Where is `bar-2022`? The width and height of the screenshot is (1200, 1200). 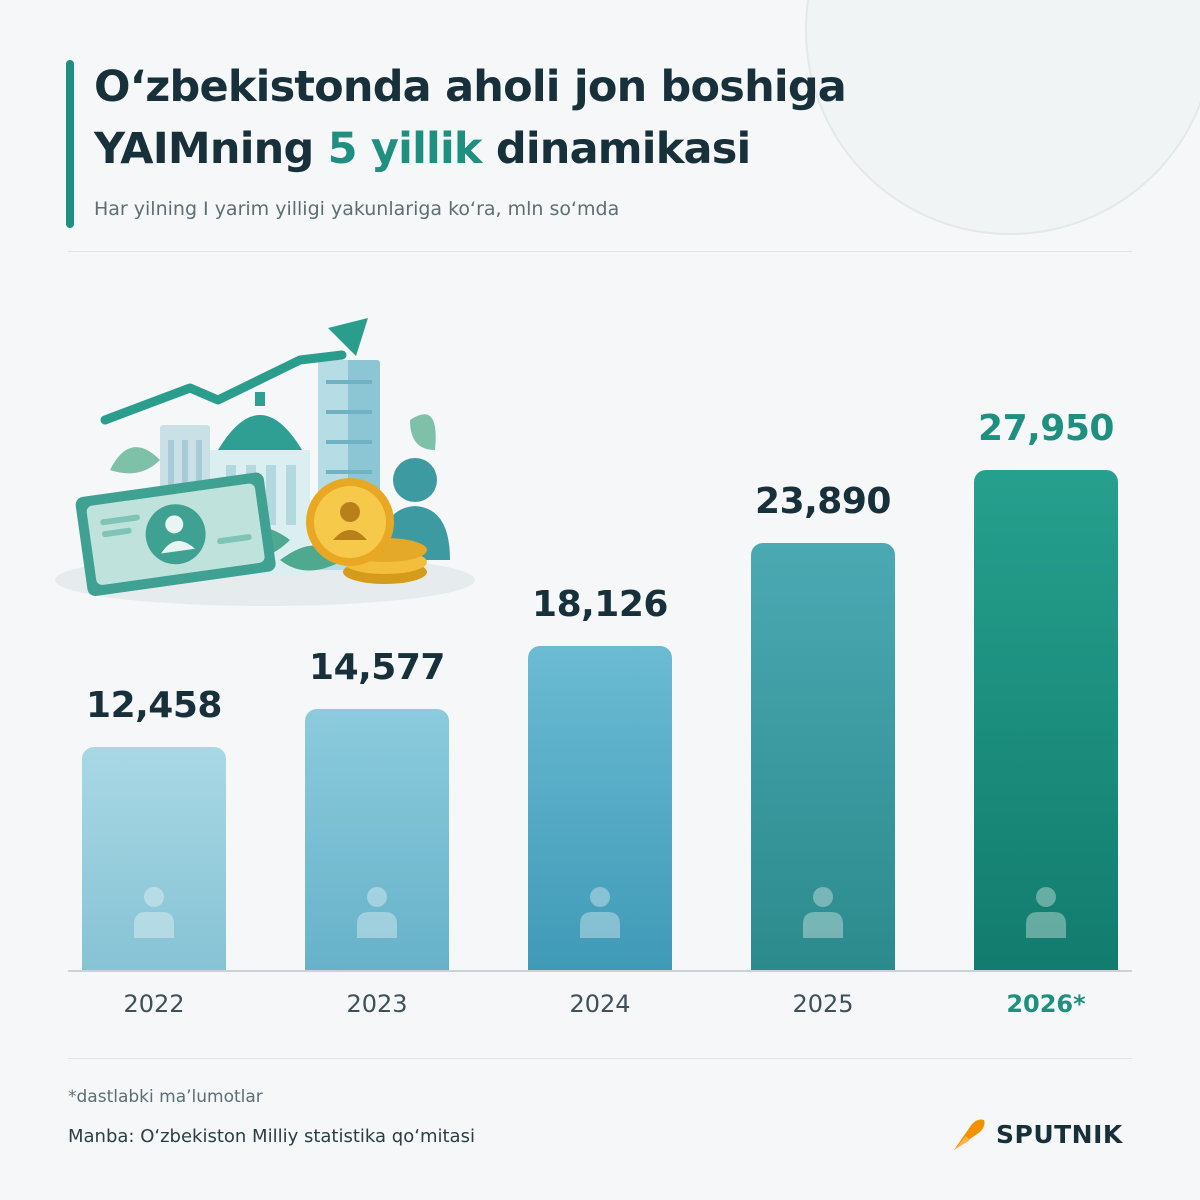
bar-2022 is located at coordinates (154, 858).